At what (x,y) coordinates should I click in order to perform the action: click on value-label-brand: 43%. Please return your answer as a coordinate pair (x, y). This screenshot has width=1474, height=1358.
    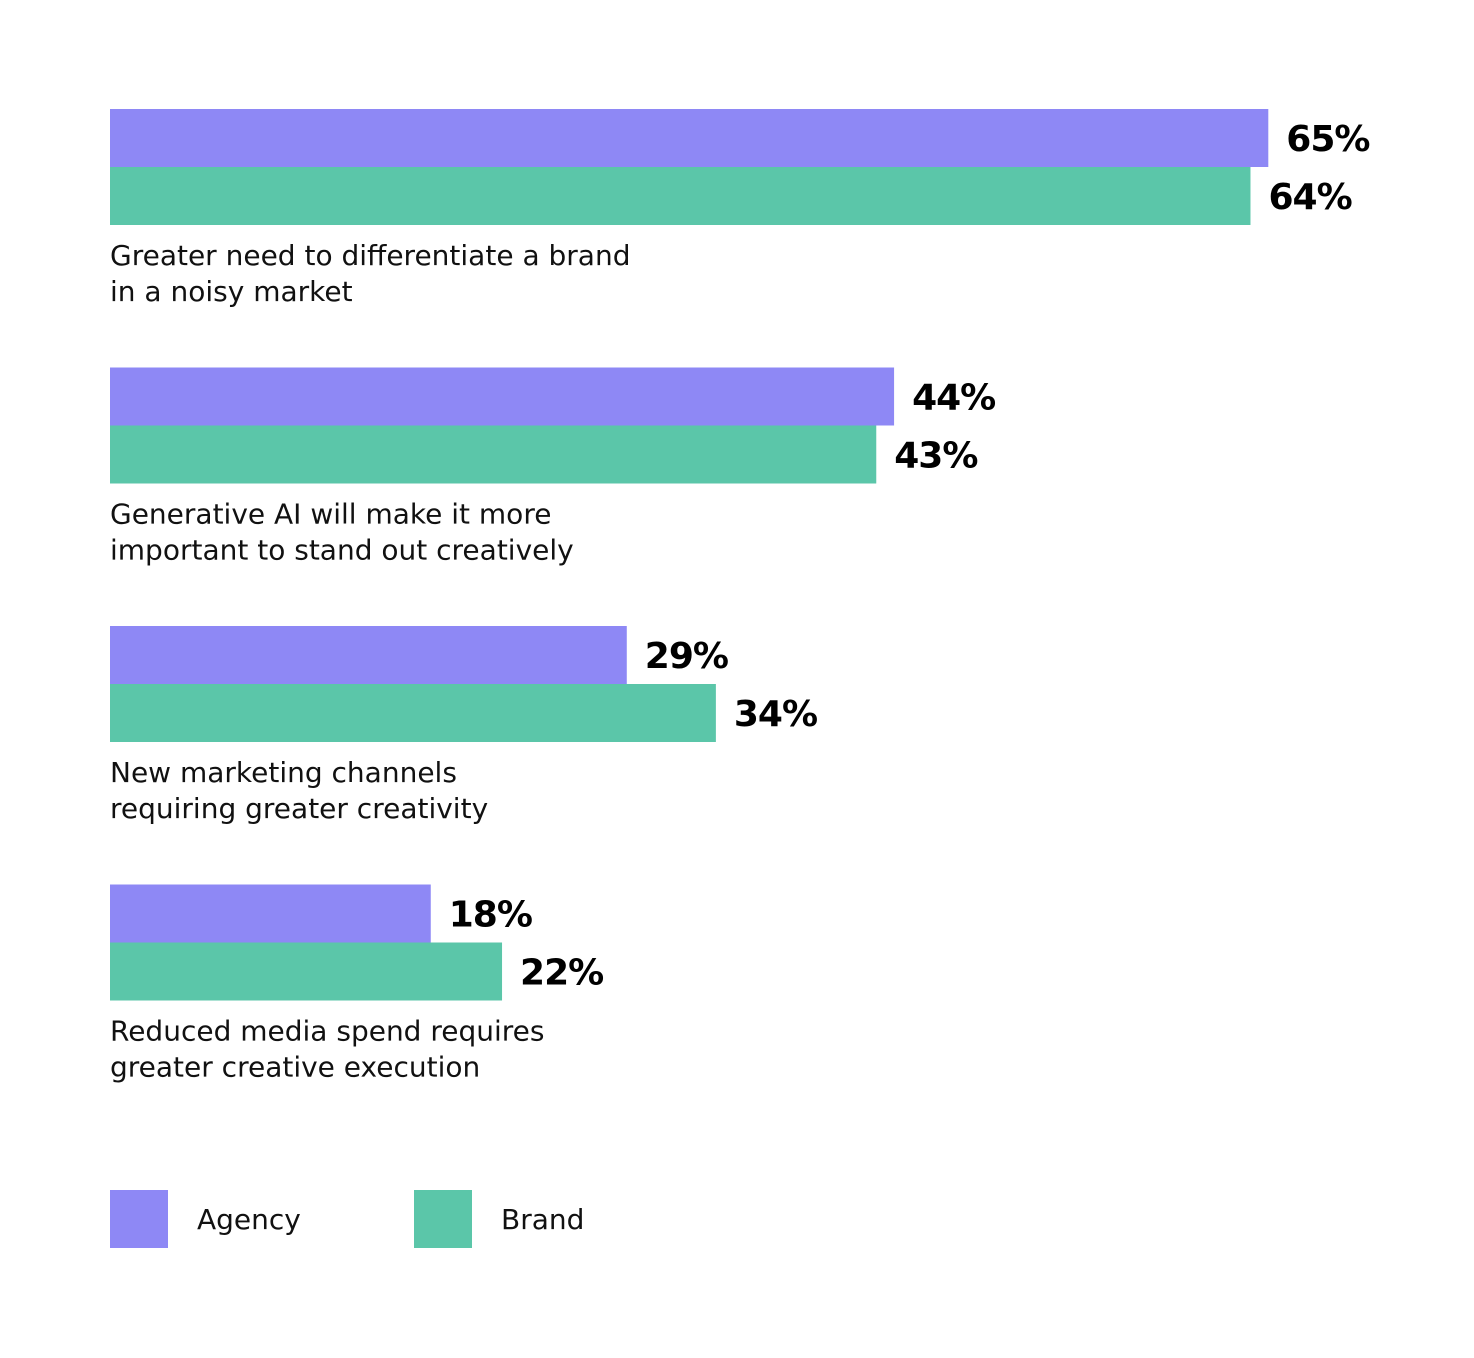
    Looking at the image, I should click on (935, 456).